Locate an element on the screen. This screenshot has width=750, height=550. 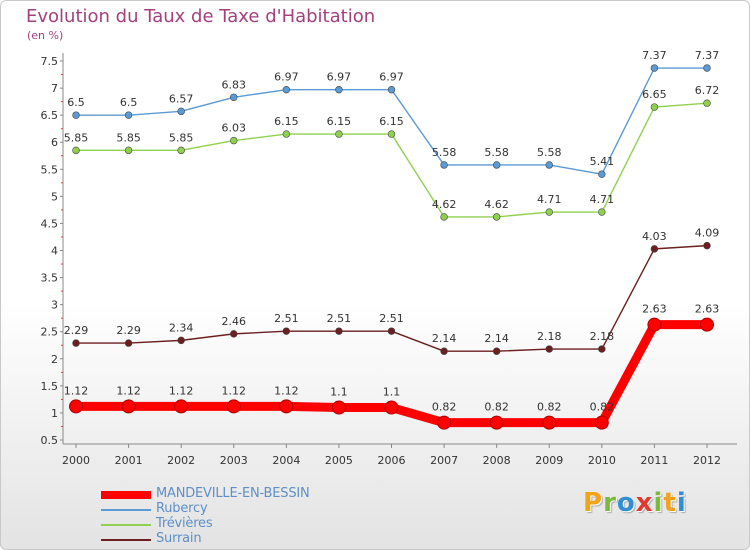
proxiti-logo: Proxiti is located at coordinates (635, 503).